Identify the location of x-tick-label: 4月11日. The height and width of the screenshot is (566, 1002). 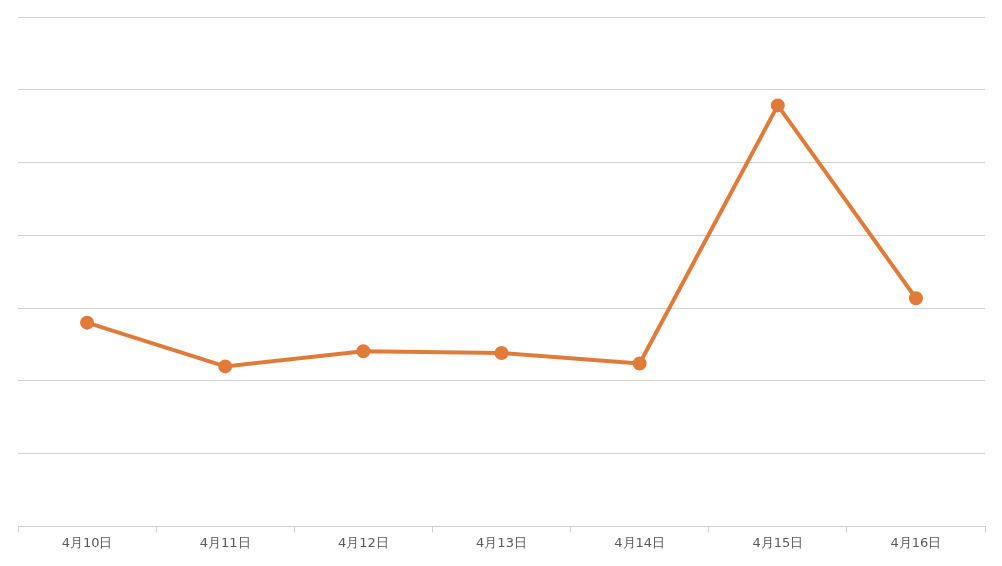
(225, 542).